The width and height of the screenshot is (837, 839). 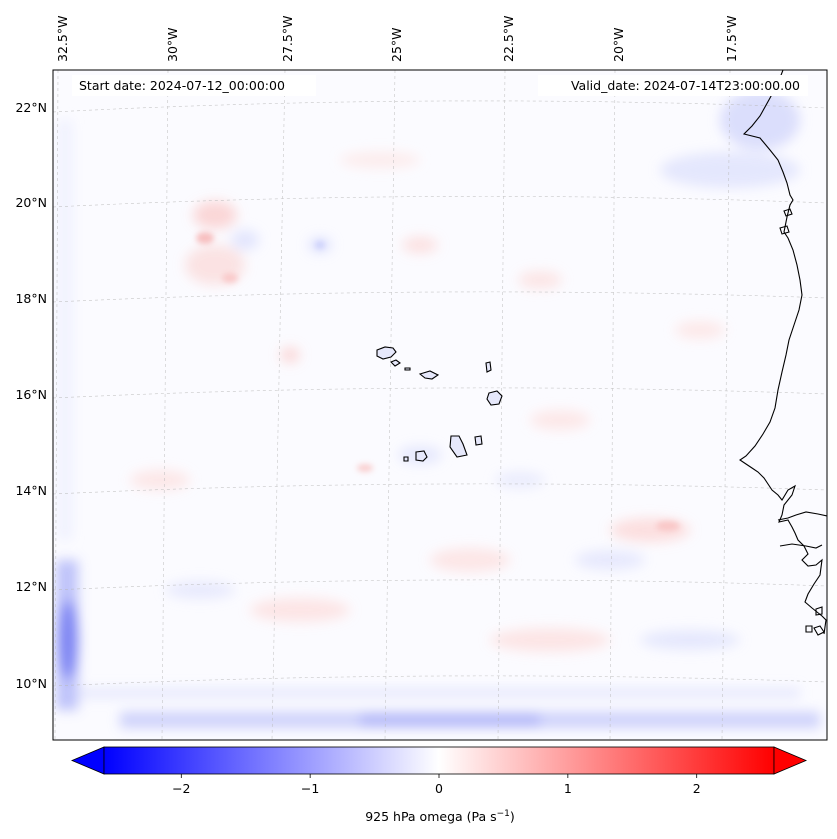 What do you see at coordinates (685, 85) in the screenshot?
I see `valid-date-text: Valid_date: 2024-07-14T23:00:00.00` at bounding box center [685, 85].